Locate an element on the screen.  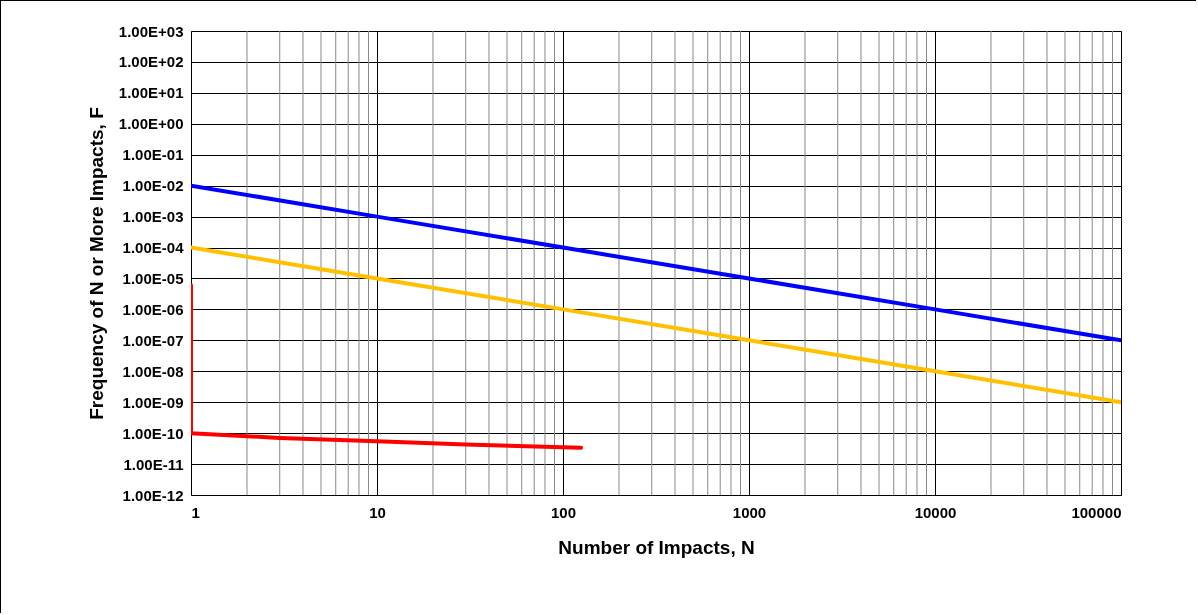
x-tick-label: 1 is located at coordinates (195, 512).